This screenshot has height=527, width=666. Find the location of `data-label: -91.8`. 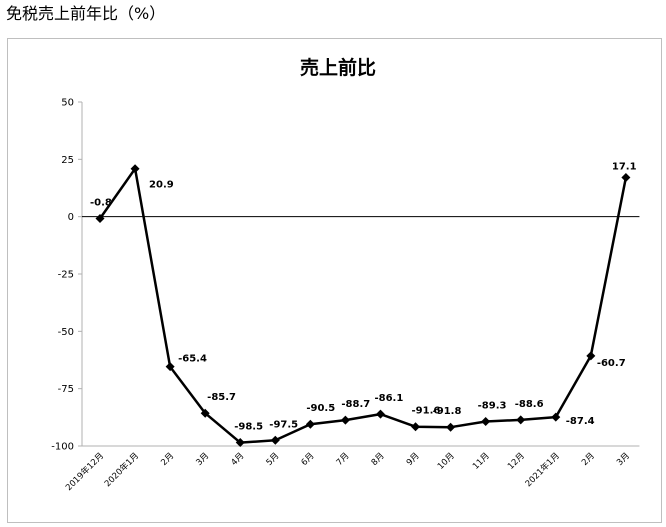

data-label: -91.8 is located at coordinates (447, 411).